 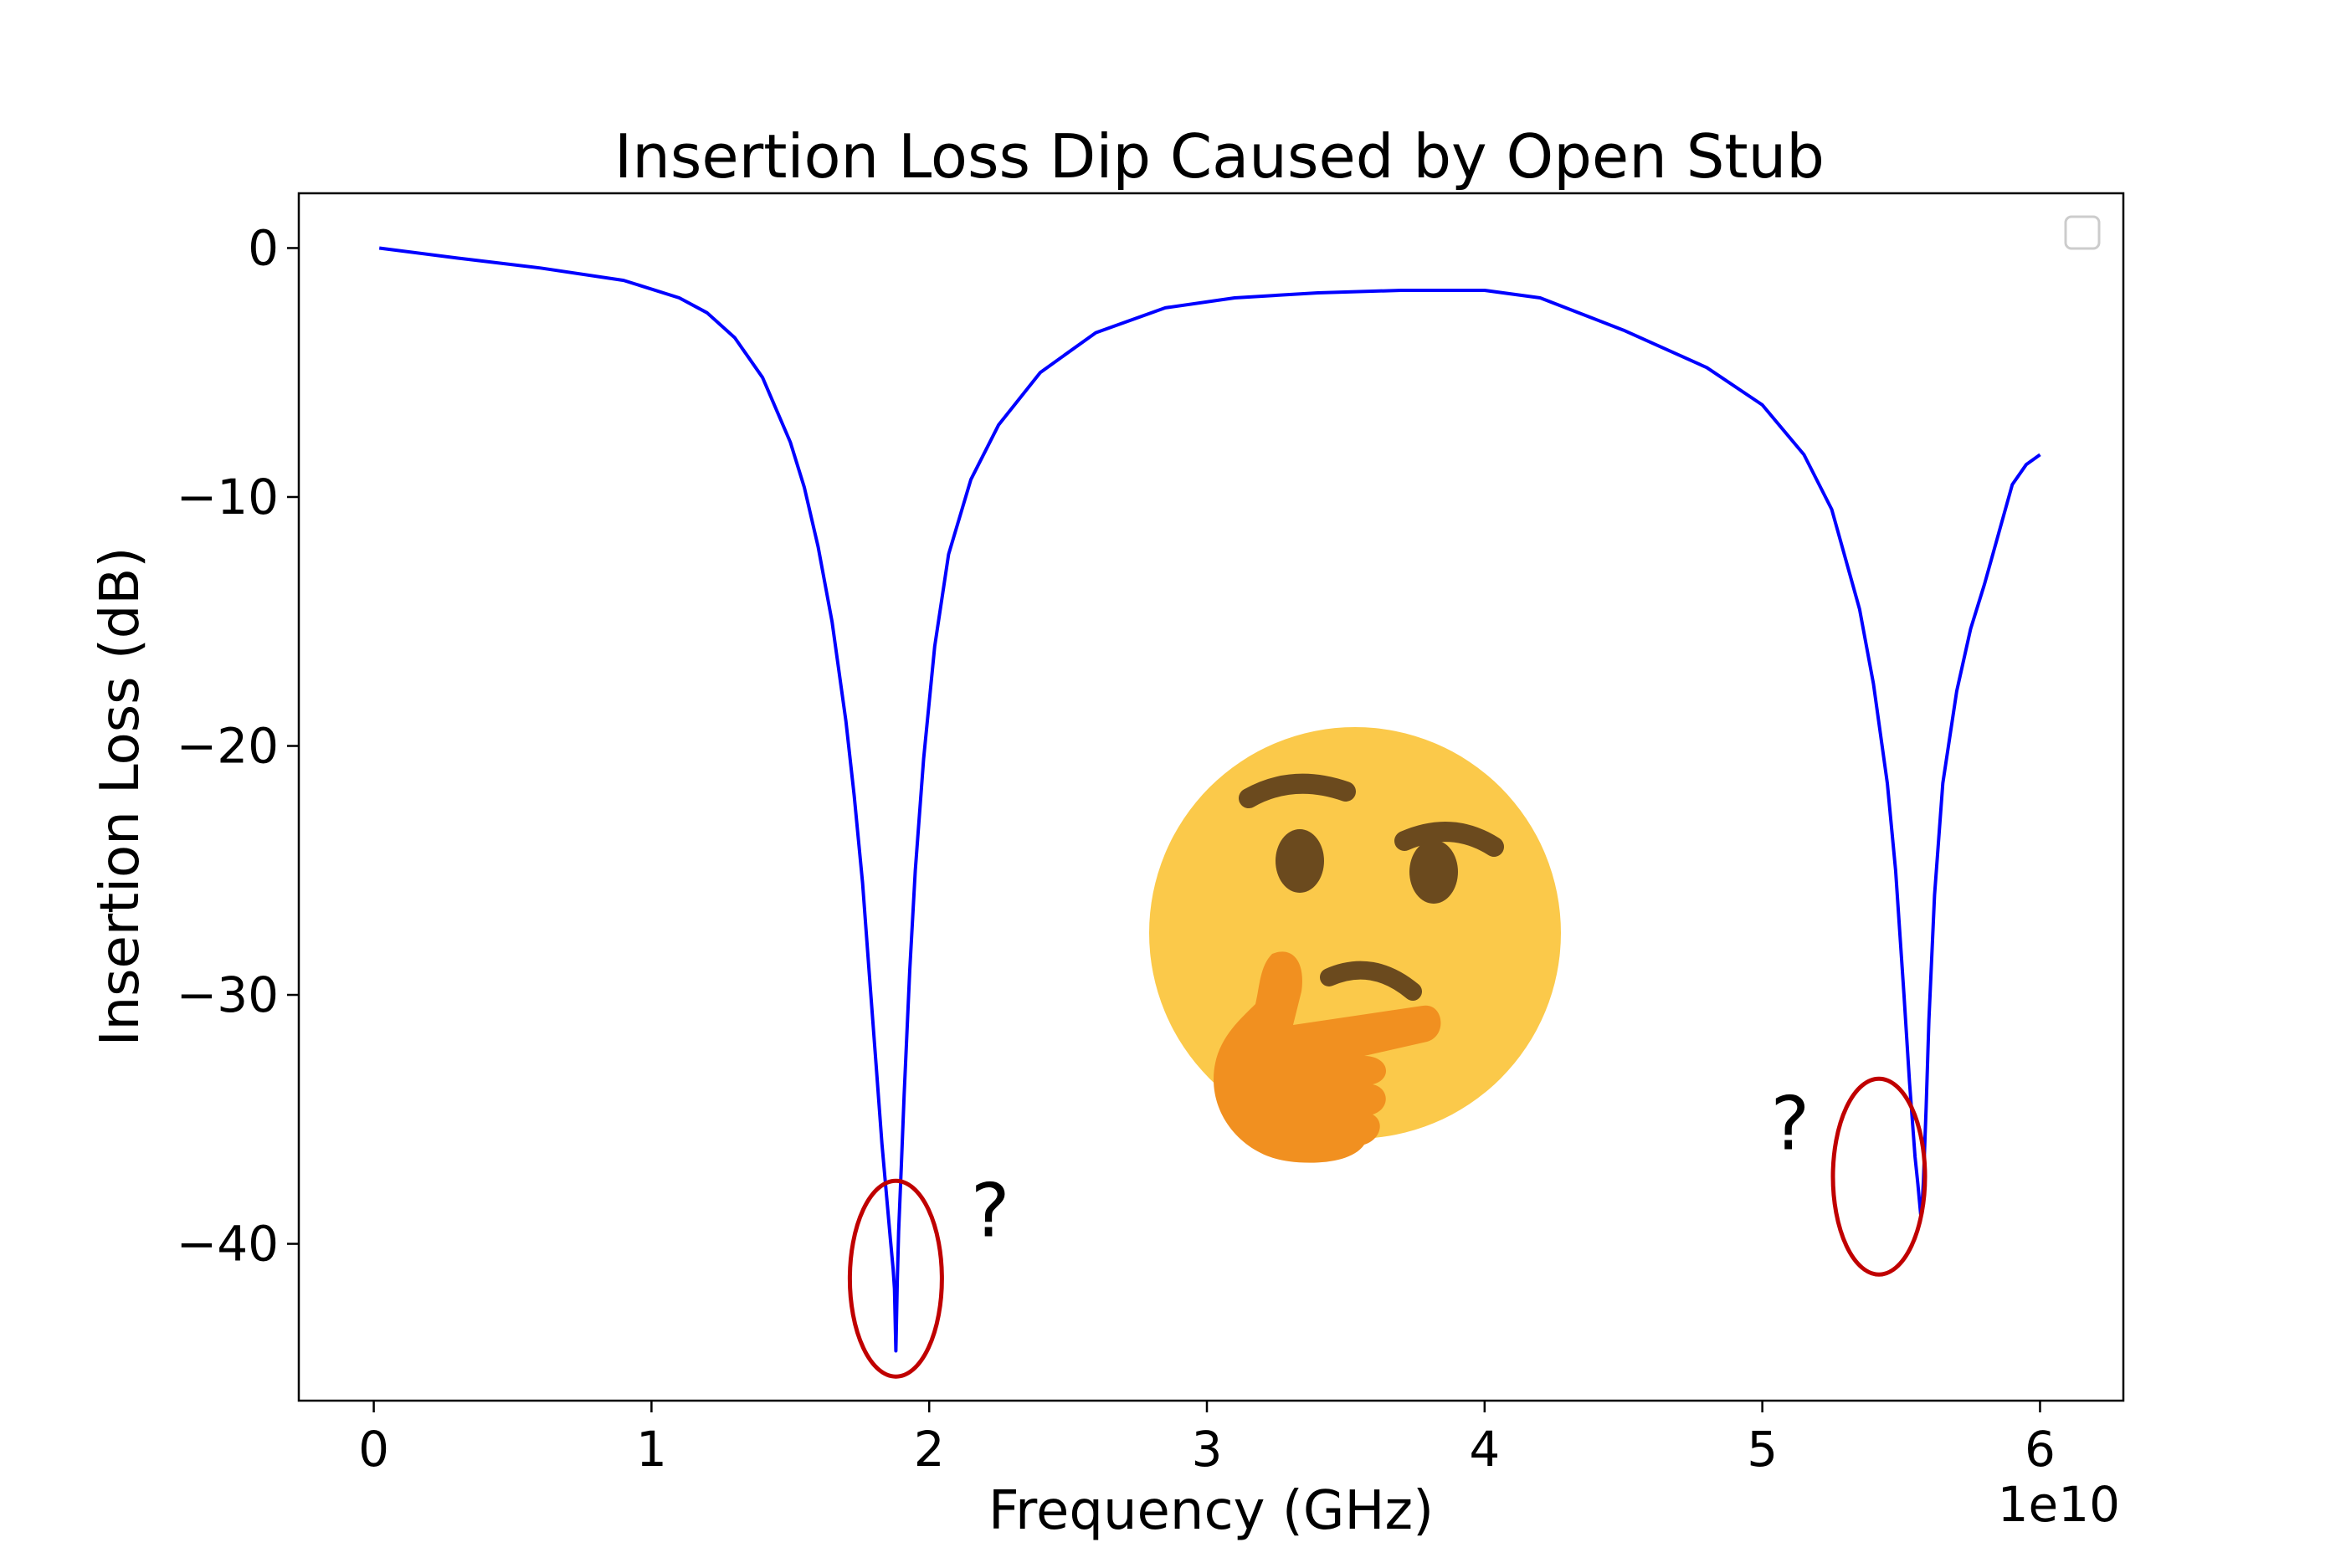 I want to click on y-axis-label: Insertion Loss (dB), so click(x=120, y=797).